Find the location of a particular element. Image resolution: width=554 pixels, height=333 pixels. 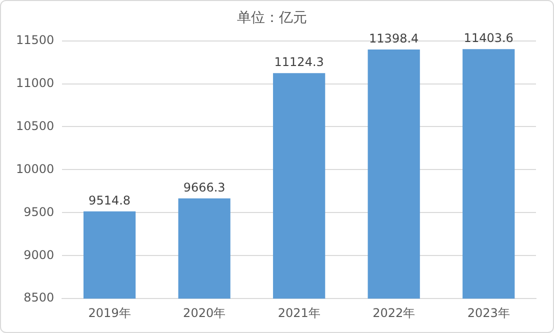

y-tick-label: 11000 is located at coordinates (35, 83).